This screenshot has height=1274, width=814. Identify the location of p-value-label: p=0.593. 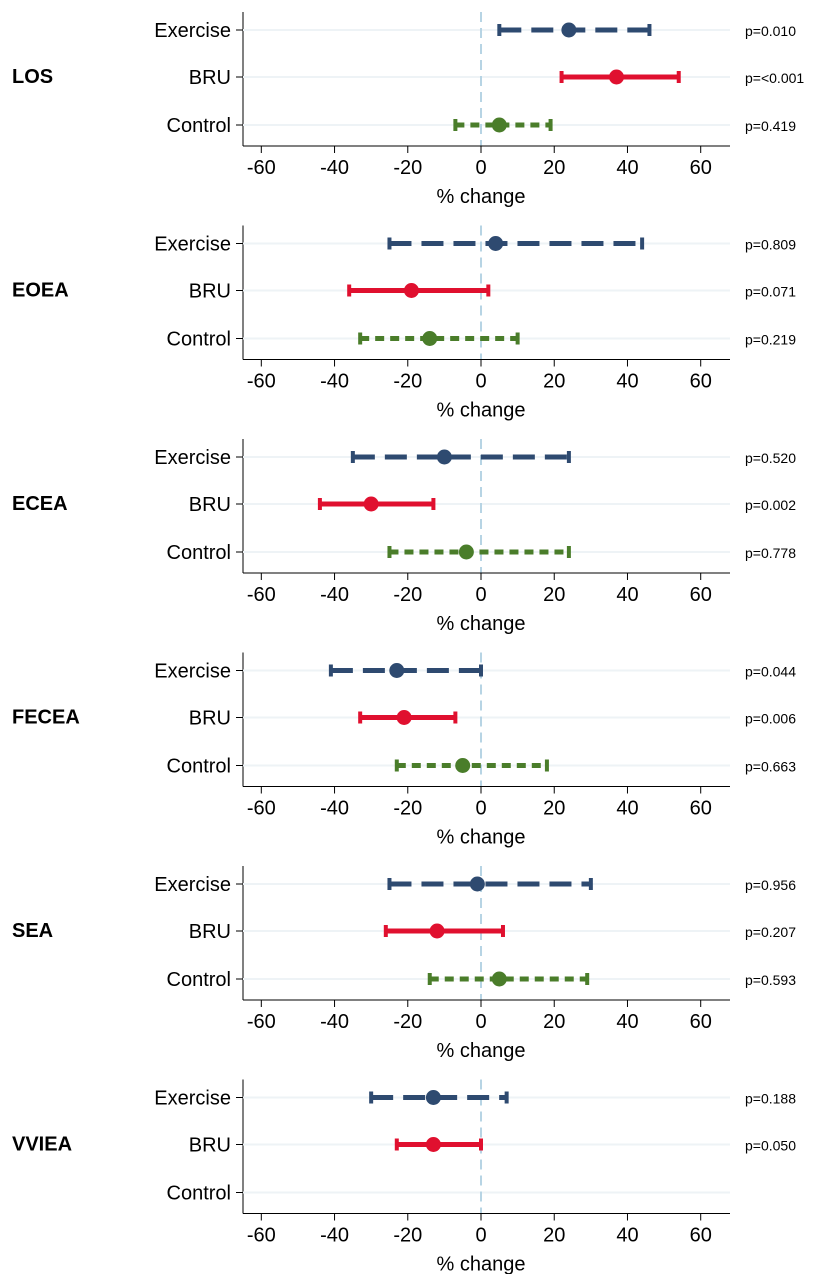
(770, 980).